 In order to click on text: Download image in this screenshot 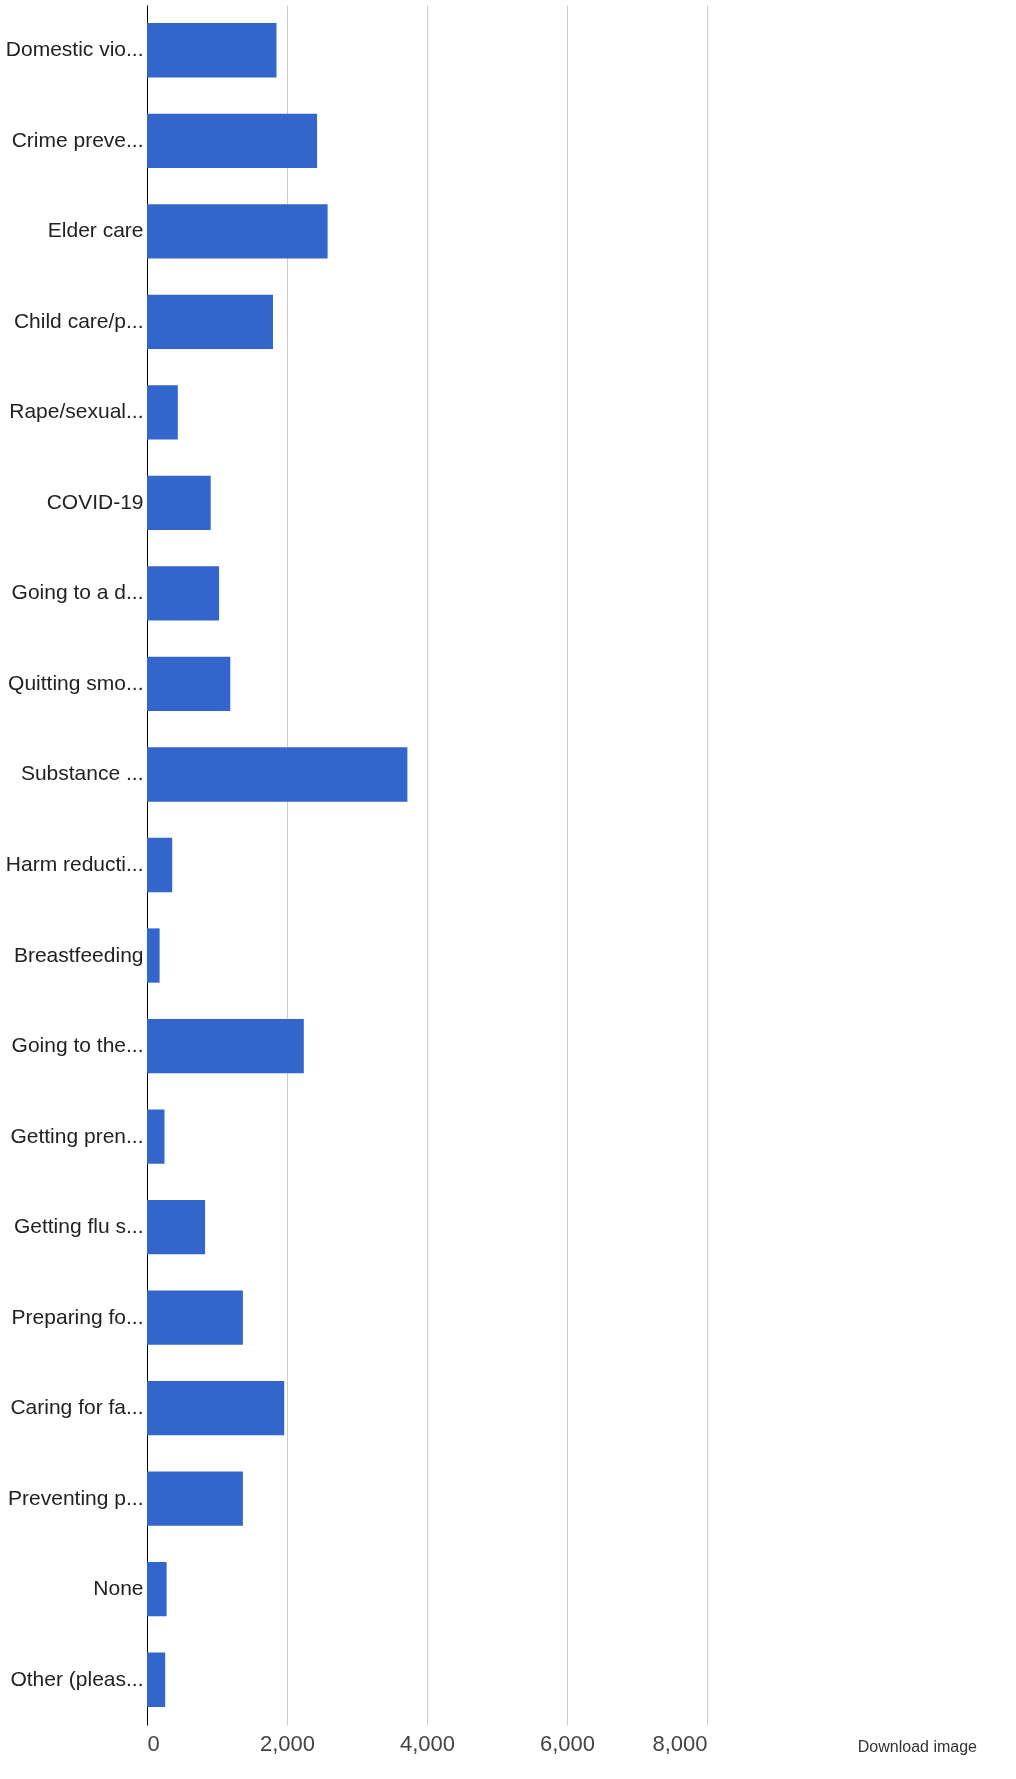, I will do `click(917, 1746)`.